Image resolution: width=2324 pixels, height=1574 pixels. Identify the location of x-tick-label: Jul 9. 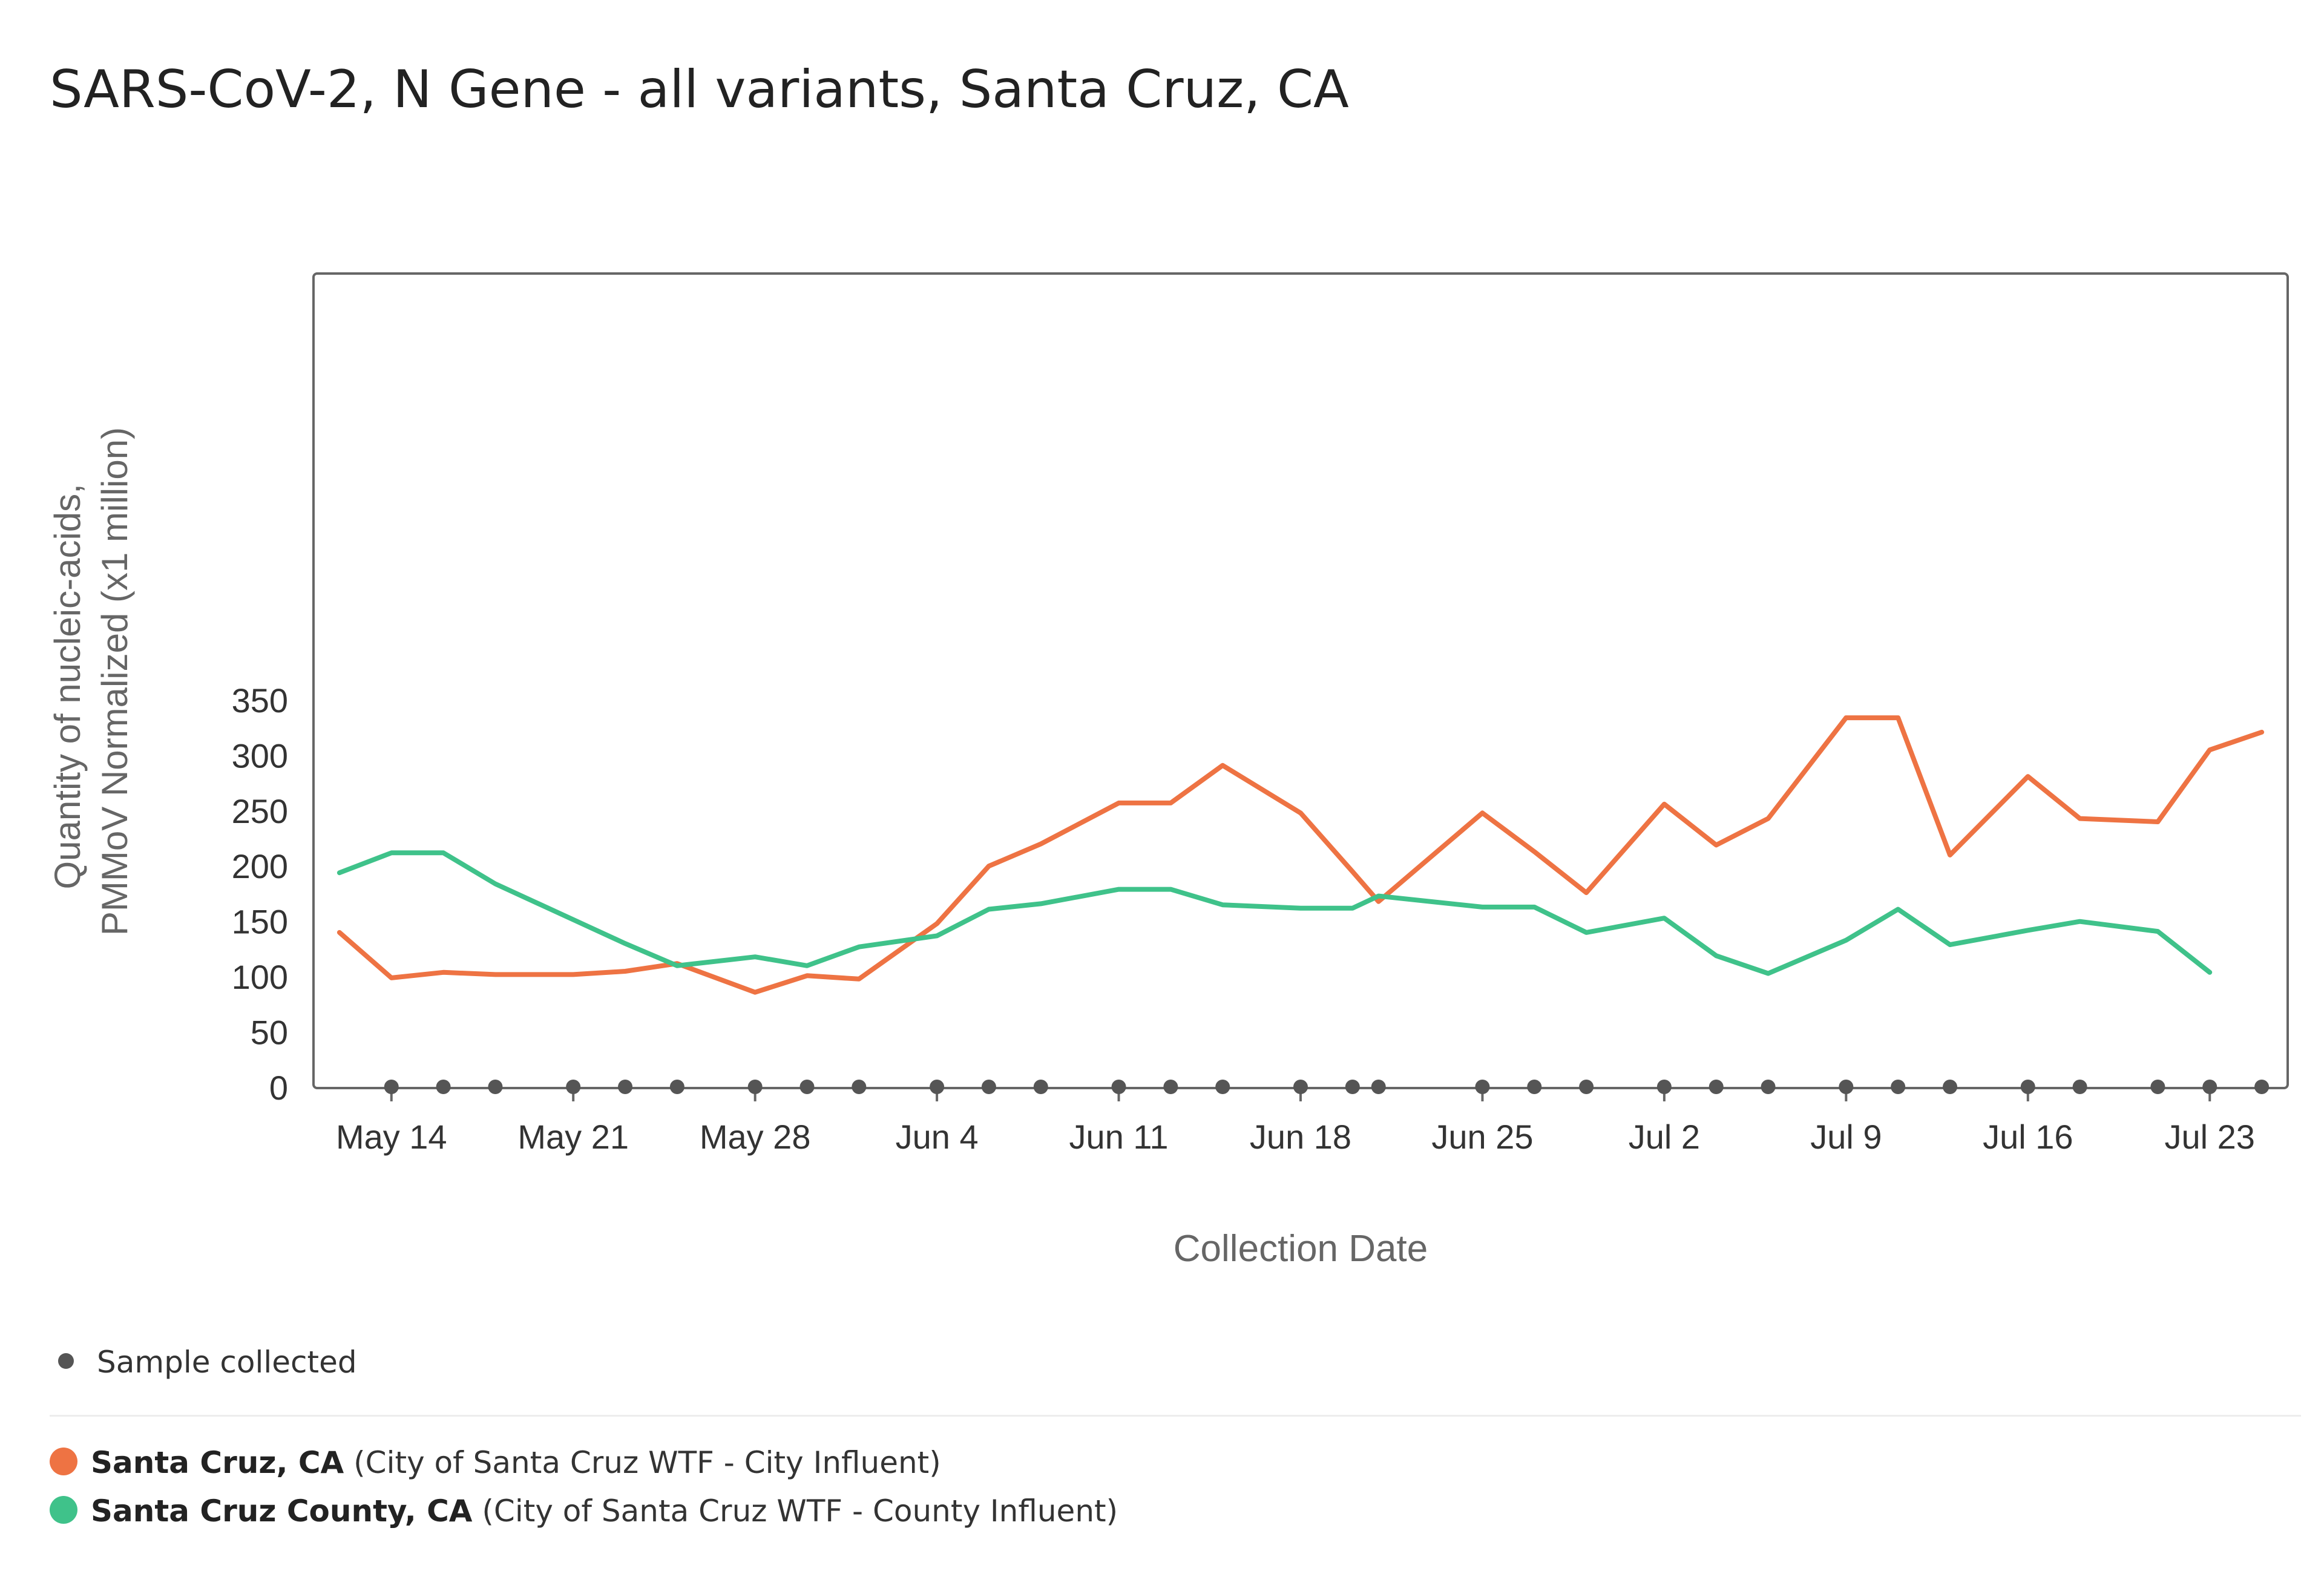
(1846, 1137).